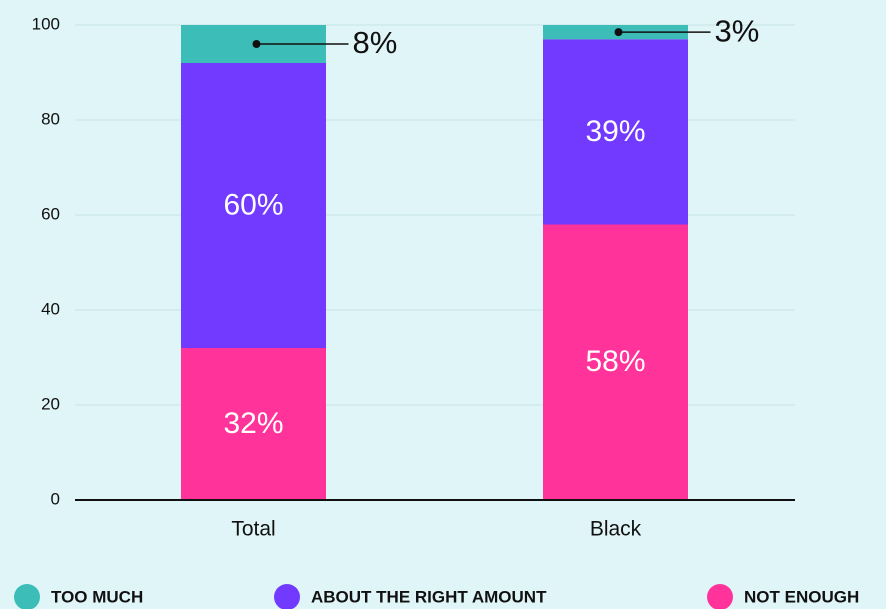 The width and height of the screenshot is (886, 609). I want to click on y-tick-label: 60, so click(50, 213).